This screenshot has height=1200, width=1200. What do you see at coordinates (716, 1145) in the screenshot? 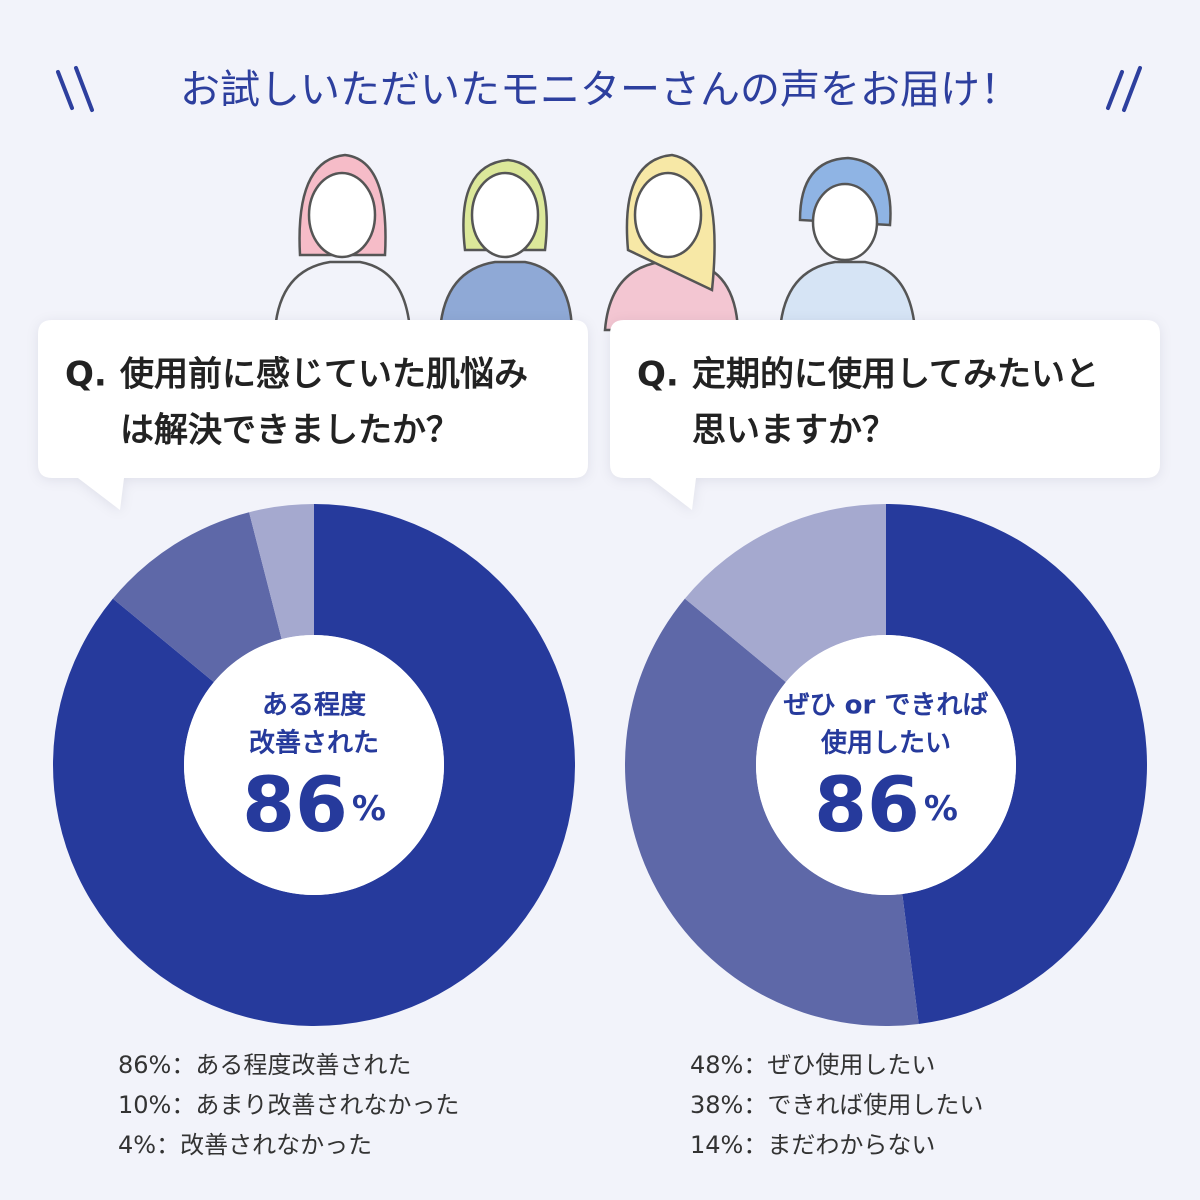
I see `legend-value: 14%` at bounding box center [716, 1145].